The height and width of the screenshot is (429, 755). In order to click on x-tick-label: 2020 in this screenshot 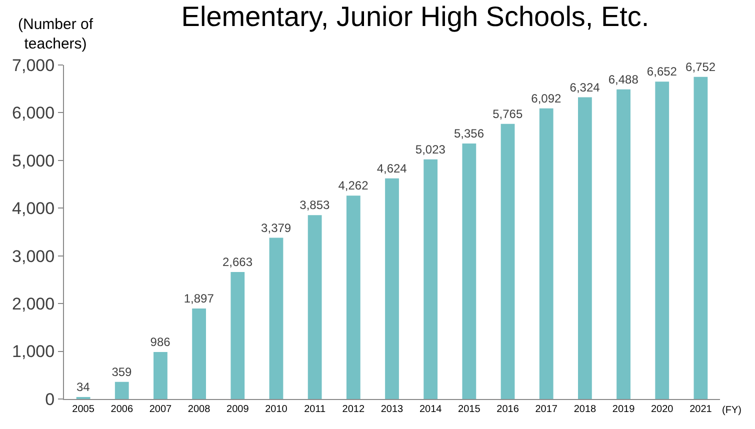, I will do `click(662, 409)`.